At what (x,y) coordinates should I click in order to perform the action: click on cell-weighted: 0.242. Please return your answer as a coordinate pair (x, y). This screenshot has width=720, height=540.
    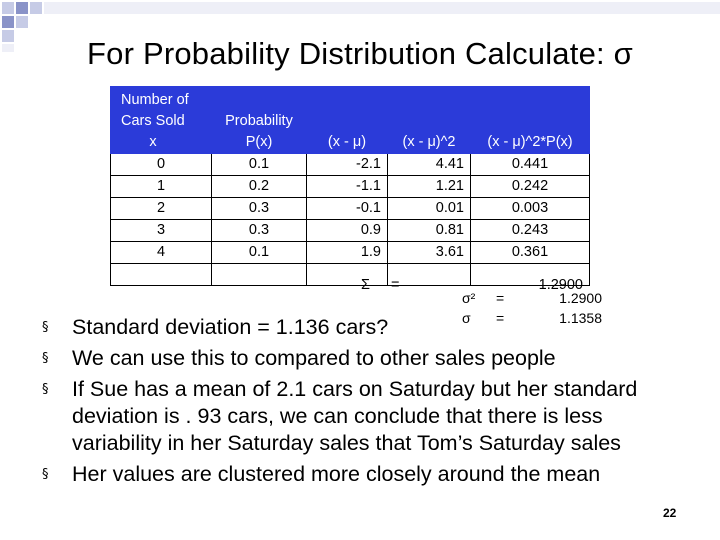
    Looking at the image, I should click on (530, 186).